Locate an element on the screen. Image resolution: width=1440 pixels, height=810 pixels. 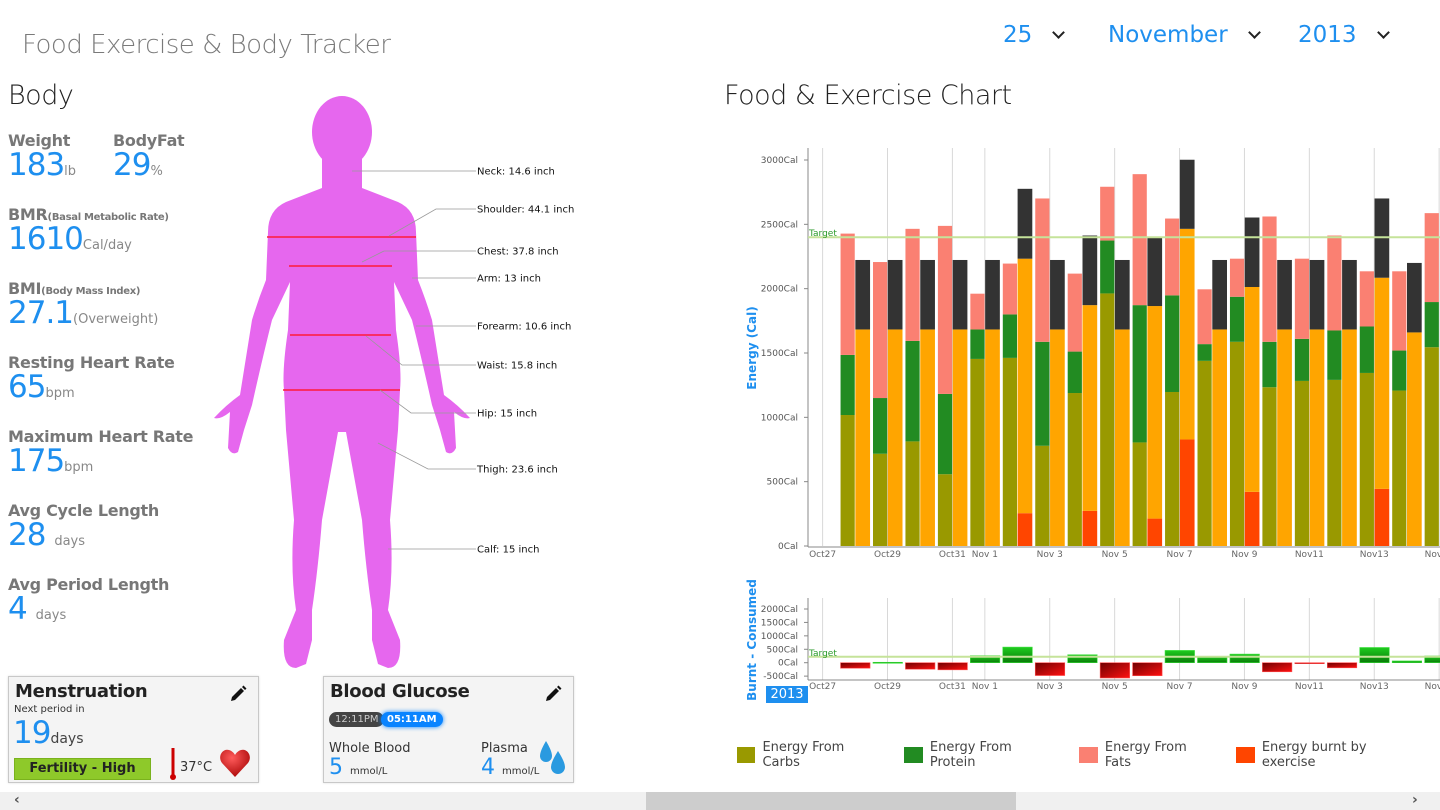
day-value: 25 is located at coordinates (1018, 35).